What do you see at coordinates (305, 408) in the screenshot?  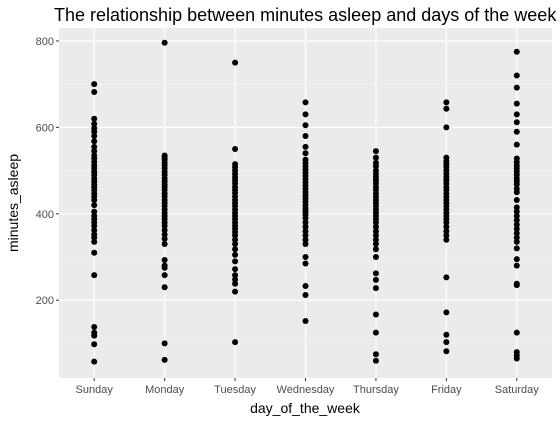 I see `x-axis-title: day_of_the_week` at bounding box center [305, 408].